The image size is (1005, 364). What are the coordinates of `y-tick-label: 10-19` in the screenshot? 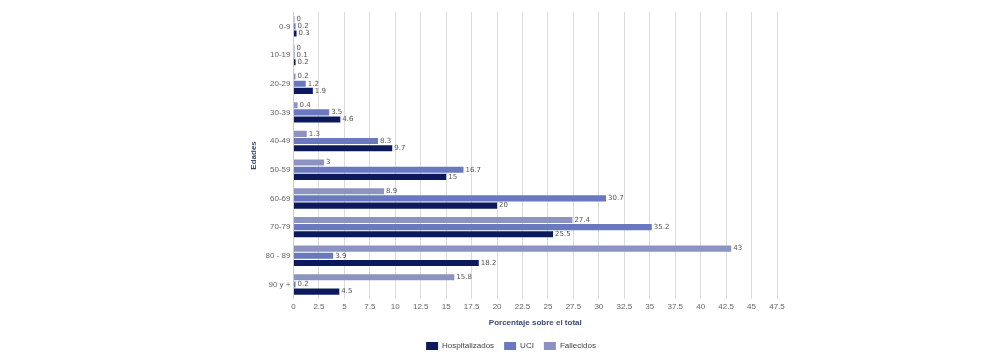 It's located at (281, 55).